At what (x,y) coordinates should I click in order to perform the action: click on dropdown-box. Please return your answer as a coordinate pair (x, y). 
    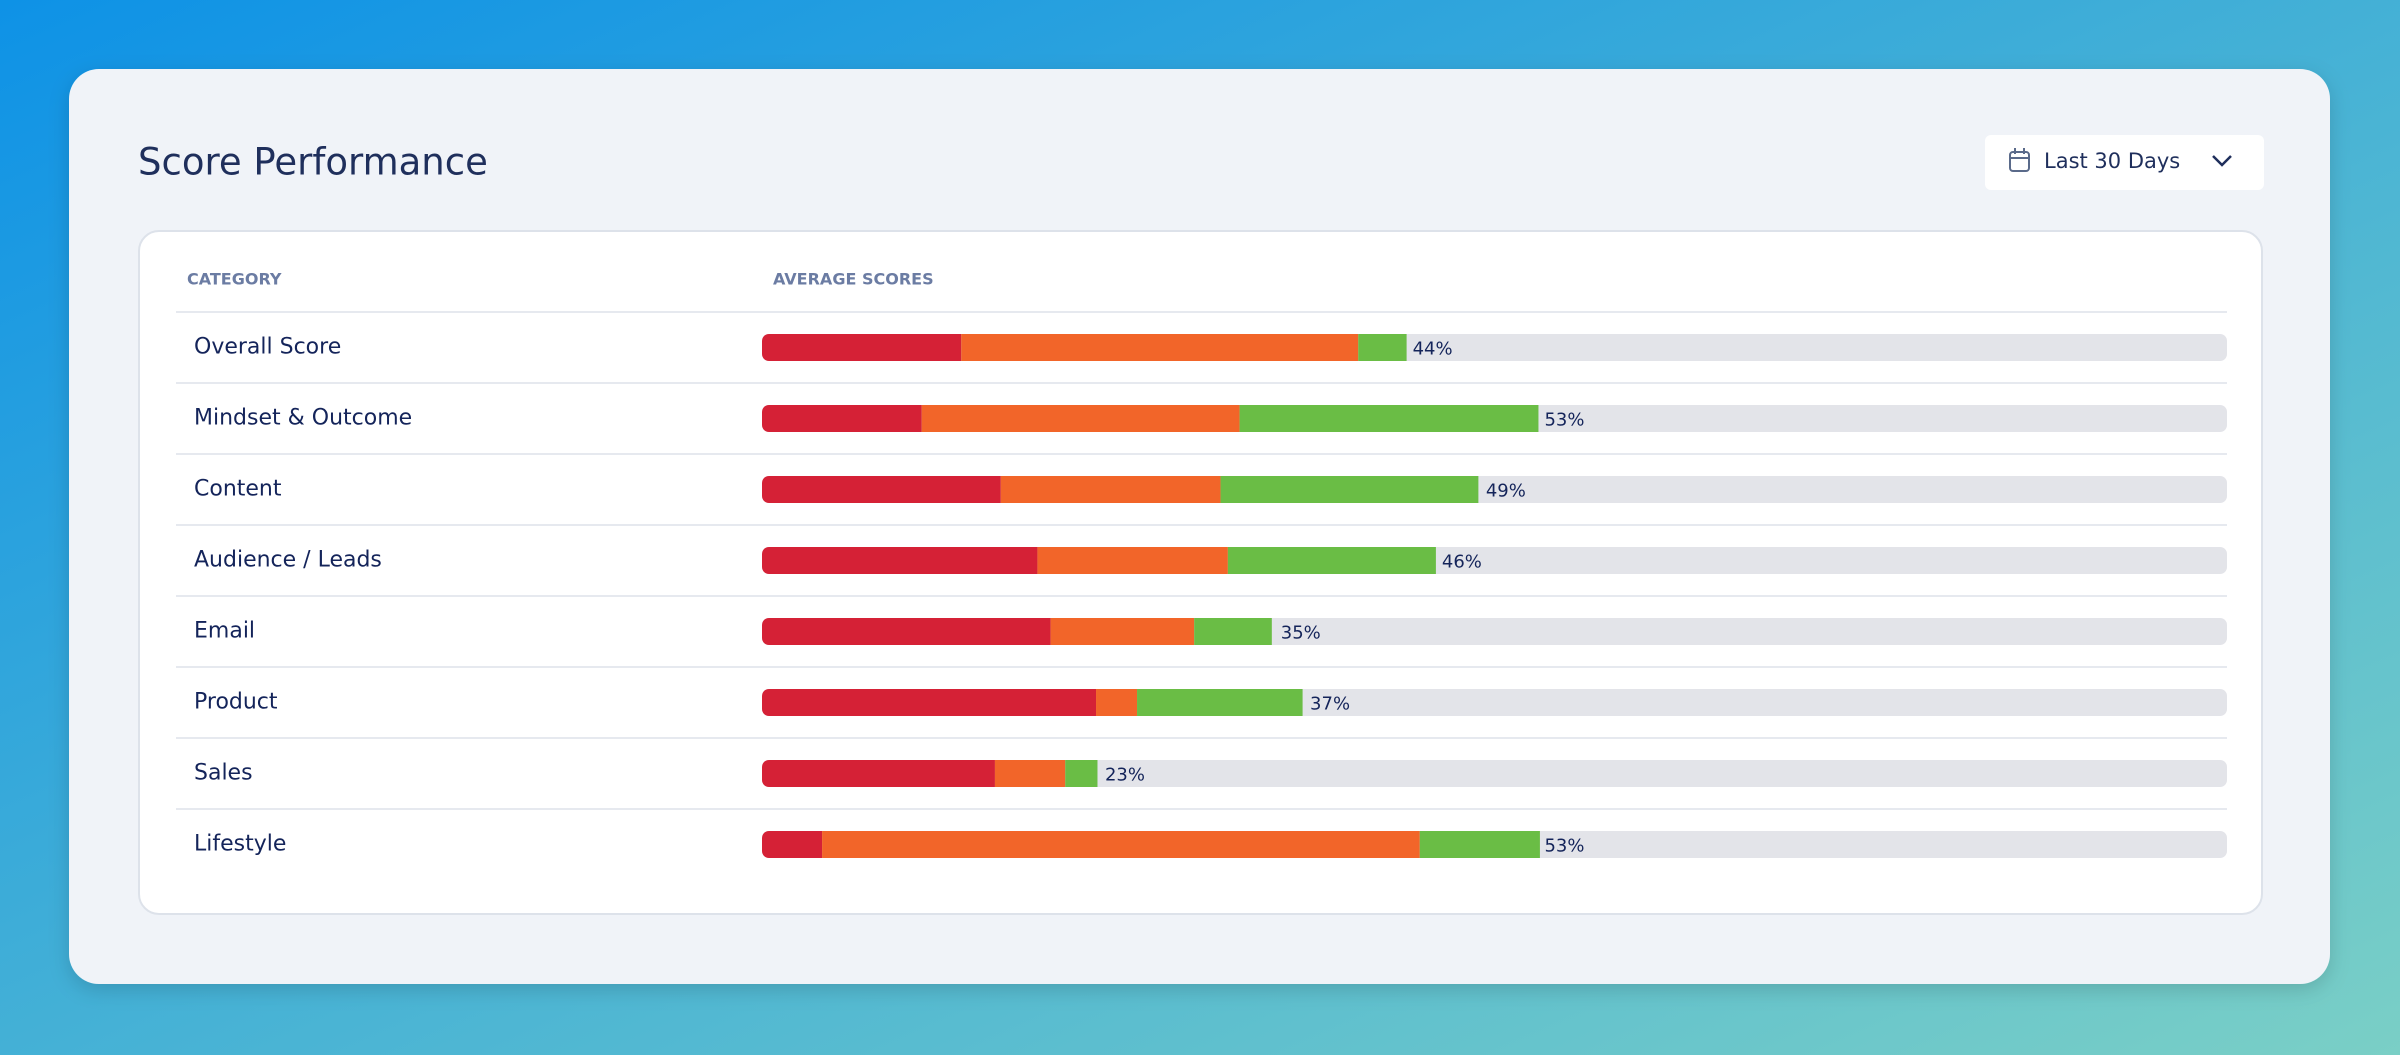
    Looking at the image, I should click on (2124, 162).